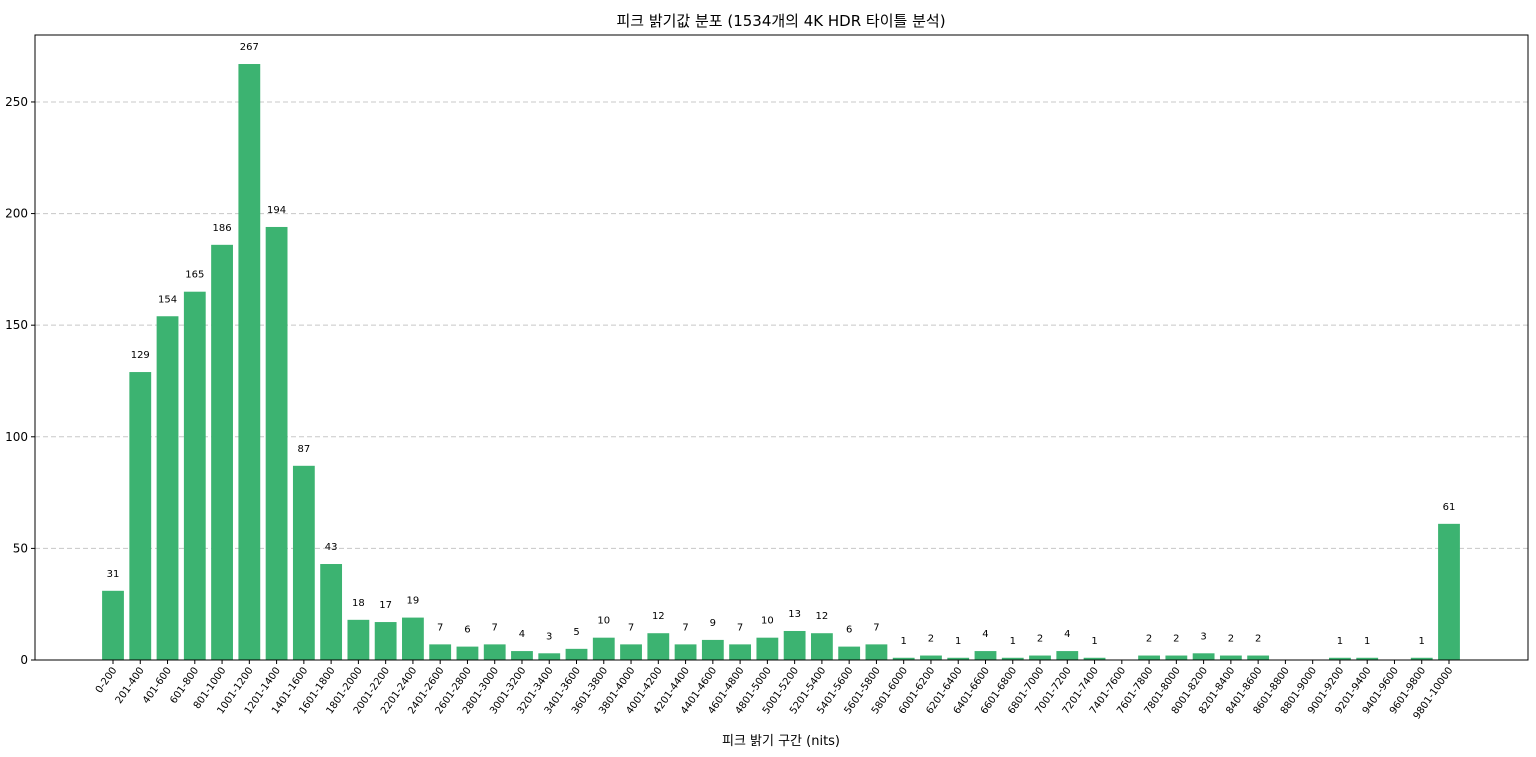  What do you see at coordinates (16, 214) in the screenshot?
I see `y-tick-label: 200` at bounding box center [16, 214].